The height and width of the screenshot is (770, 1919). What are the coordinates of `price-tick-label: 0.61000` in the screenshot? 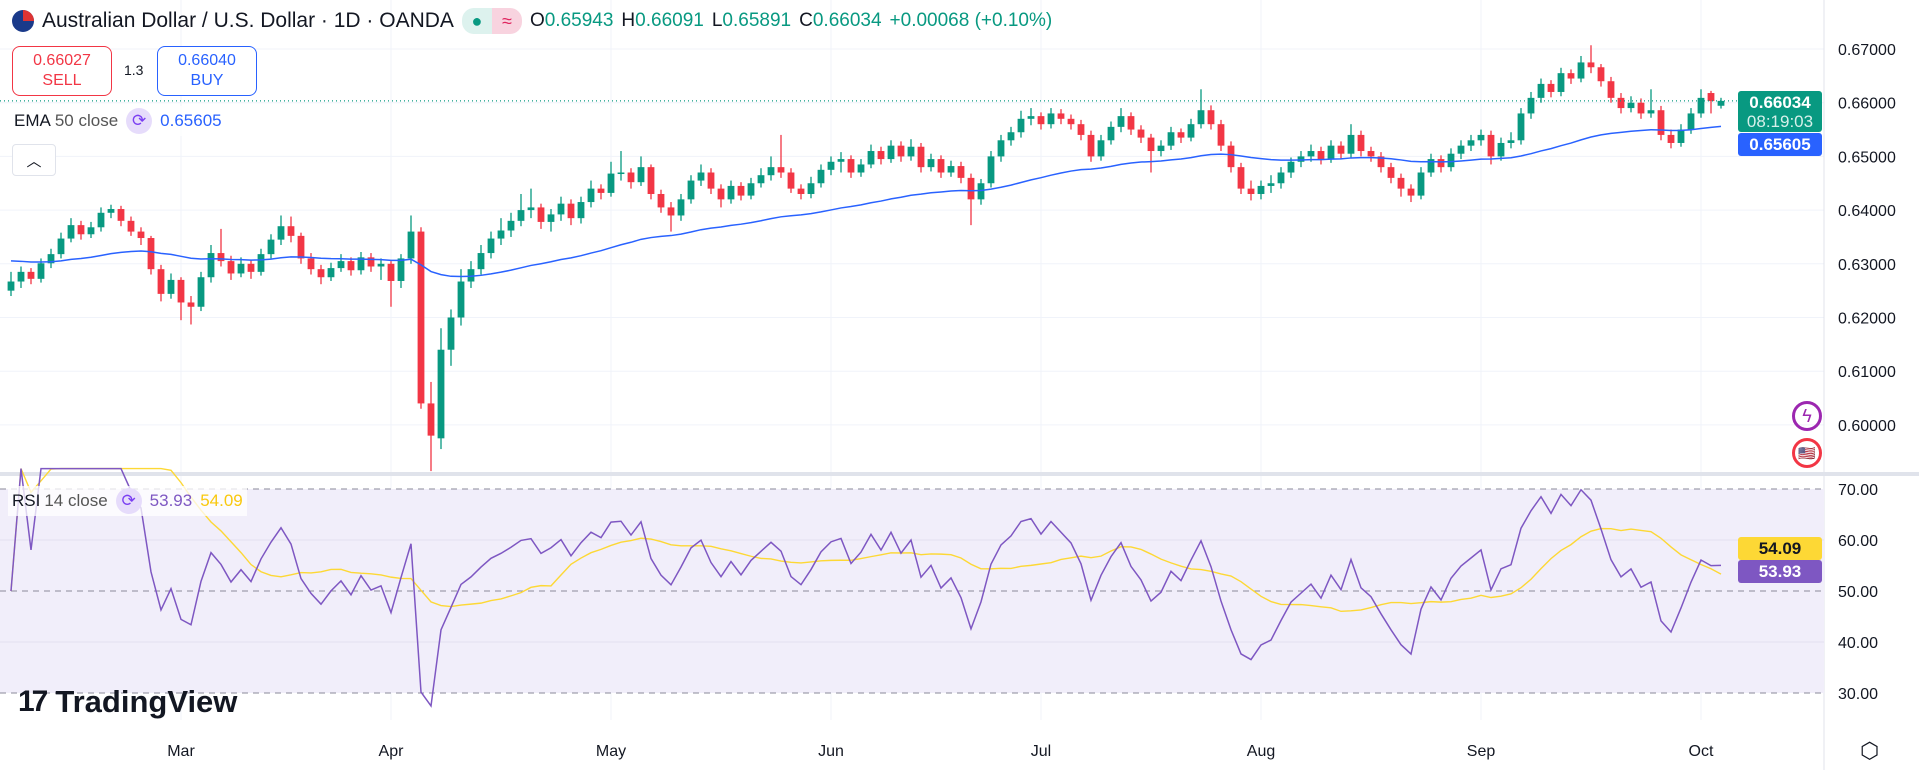 It's located at (1867, 372).